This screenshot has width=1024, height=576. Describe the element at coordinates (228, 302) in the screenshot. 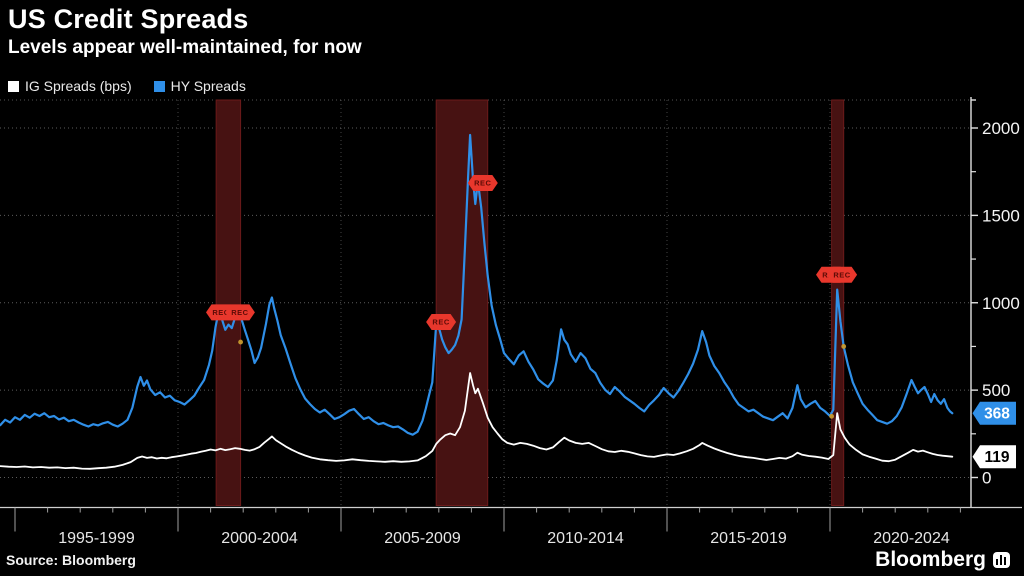

I see `recession-band` at that location.